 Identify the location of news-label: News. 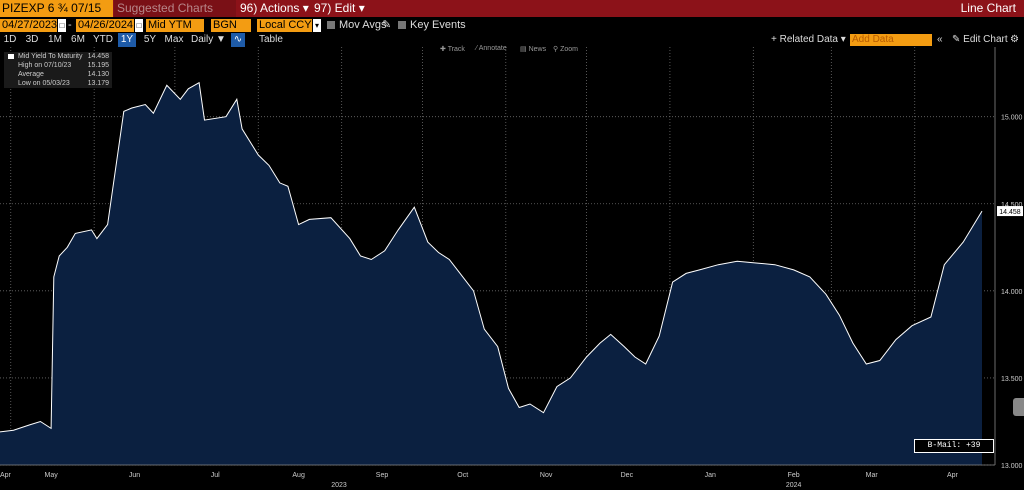
(537, 49).